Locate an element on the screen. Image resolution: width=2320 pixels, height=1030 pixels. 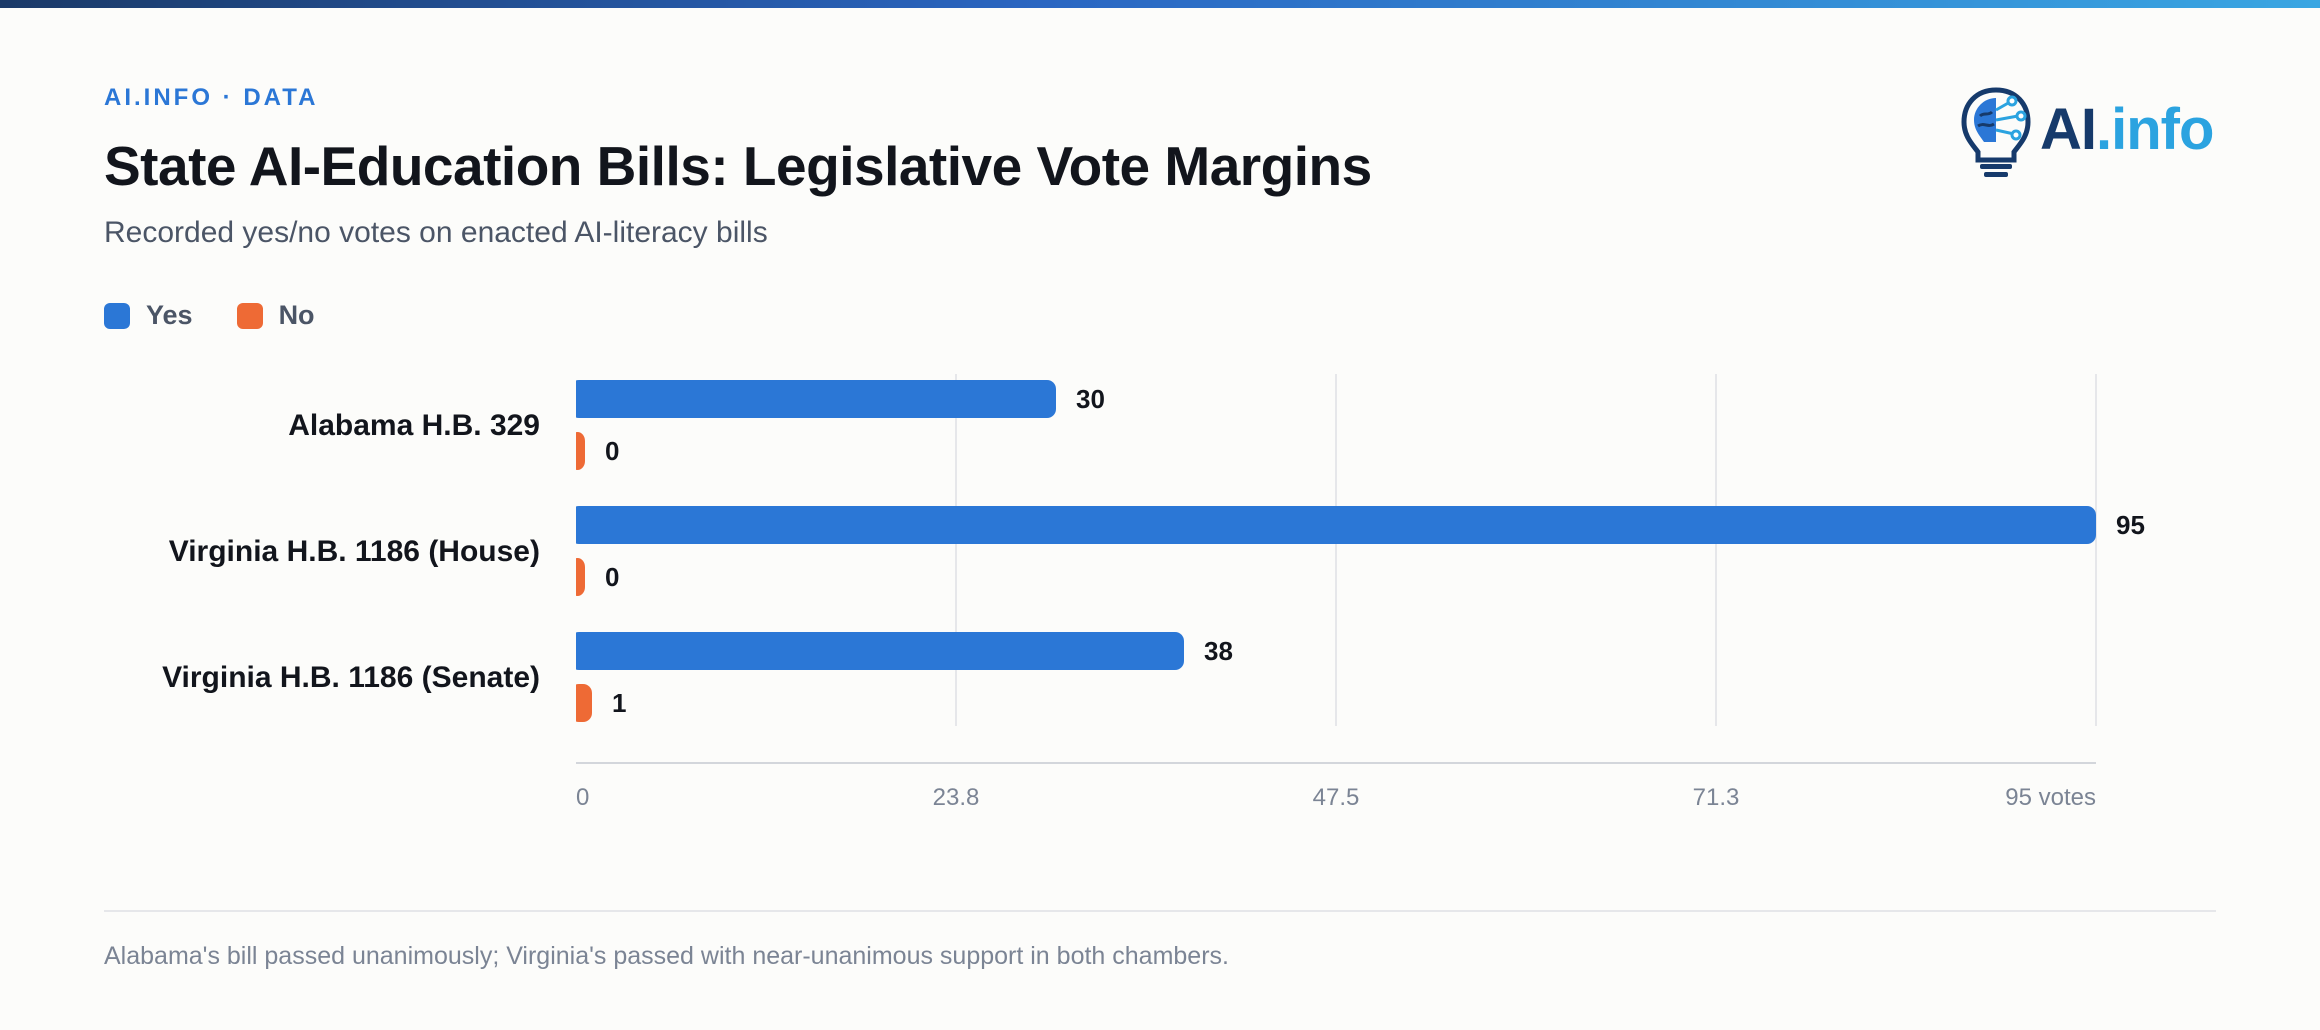
data-label: 30 is located at coordinates (1090, 399).